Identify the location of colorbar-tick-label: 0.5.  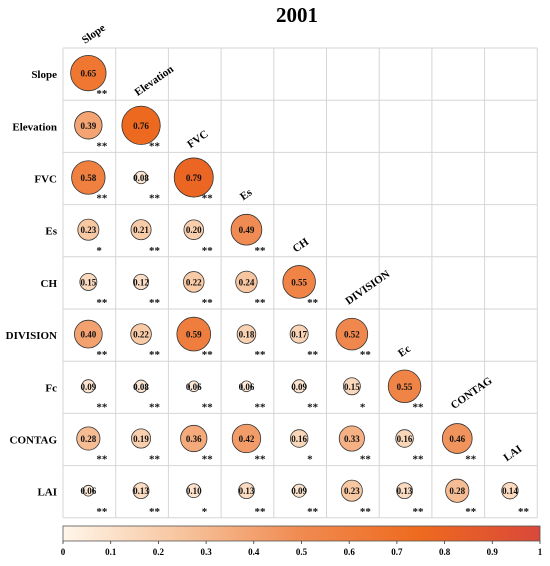
(302, 552).